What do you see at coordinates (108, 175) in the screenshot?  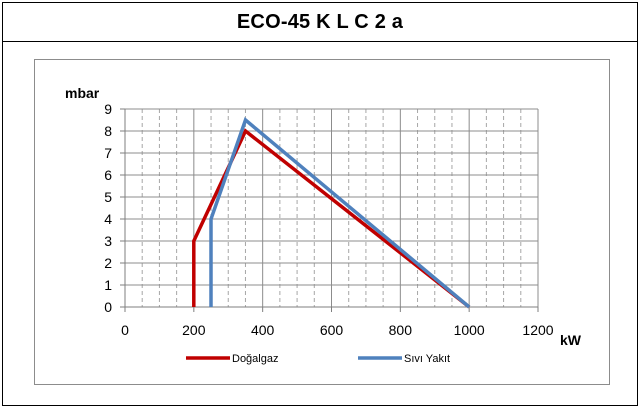 I see `y-tick-label: 6` at bounding box center [108, 175].